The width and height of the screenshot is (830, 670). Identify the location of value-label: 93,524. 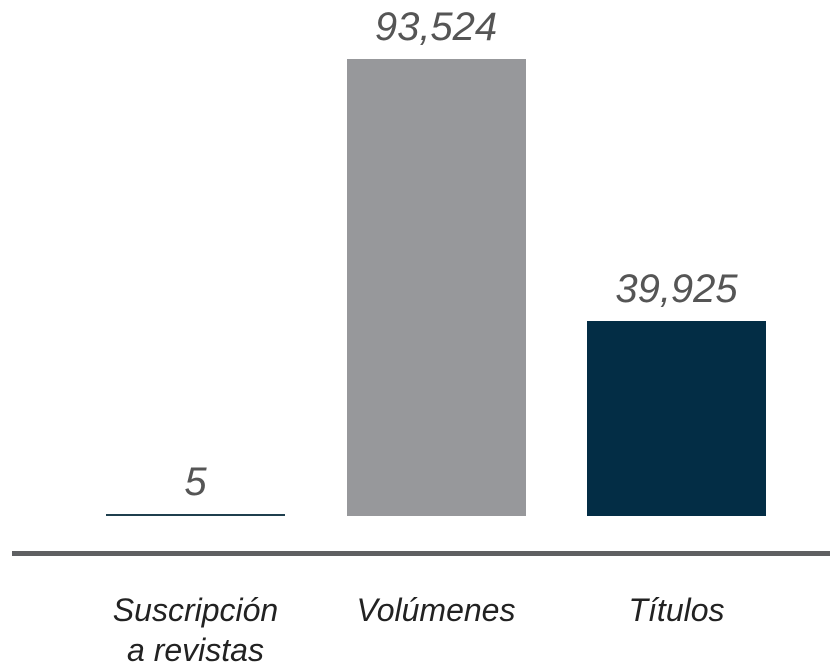
(436, 27).